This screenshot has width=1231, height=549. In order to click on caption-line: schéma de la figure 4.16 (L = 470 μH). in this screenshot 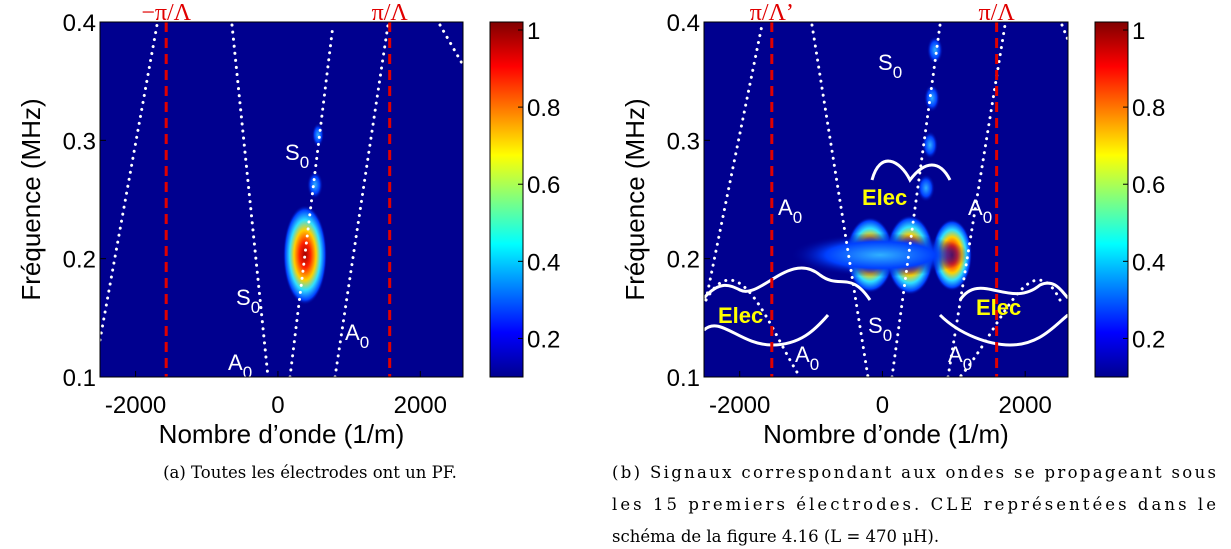, I will do `click(775, 536)`.